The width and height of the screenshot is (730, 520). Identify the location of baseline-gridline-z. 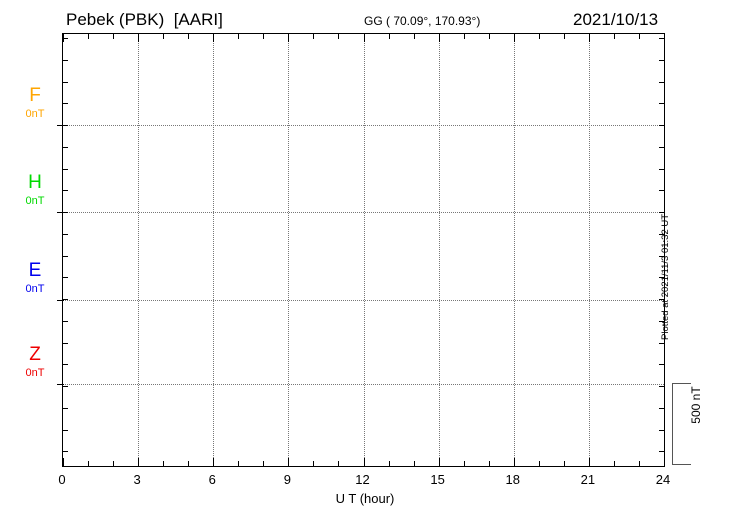
(363, 384).